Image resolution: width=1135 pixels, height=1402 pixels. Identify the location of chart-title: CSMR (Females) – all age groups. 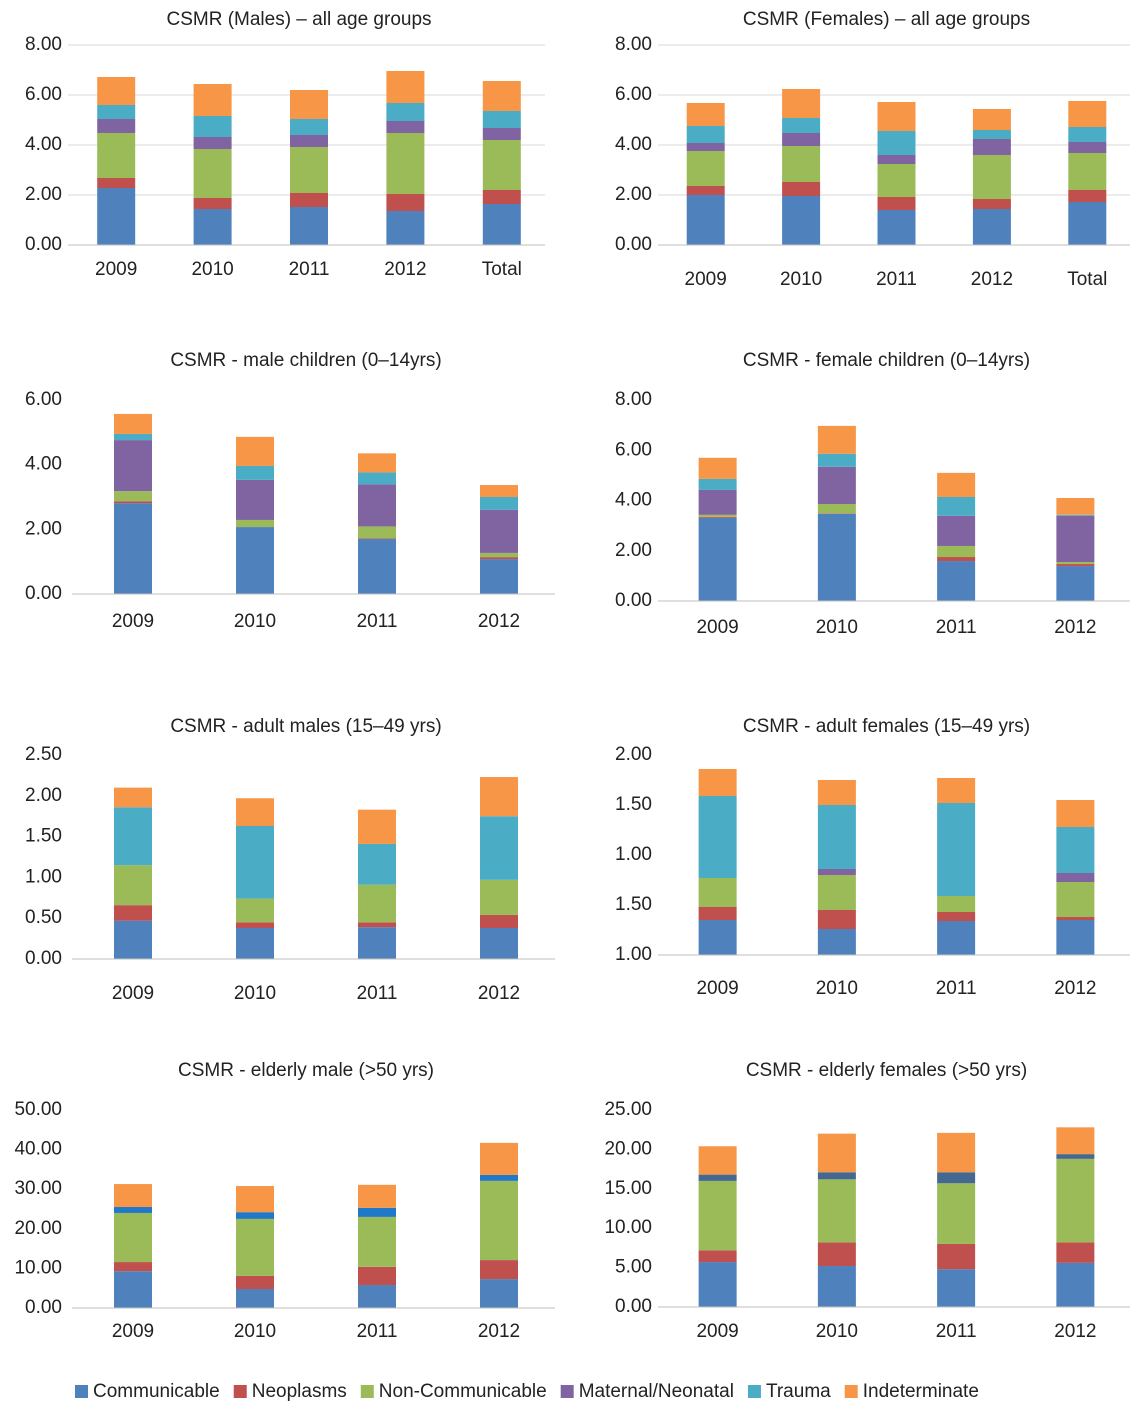
(886, 19).